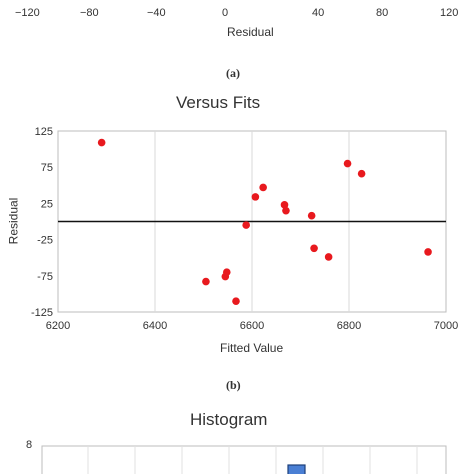 Image resolution: width=474 pixels, height=474 pixels. I want to click on histogram-y-tick: 8, so click(29, 445).